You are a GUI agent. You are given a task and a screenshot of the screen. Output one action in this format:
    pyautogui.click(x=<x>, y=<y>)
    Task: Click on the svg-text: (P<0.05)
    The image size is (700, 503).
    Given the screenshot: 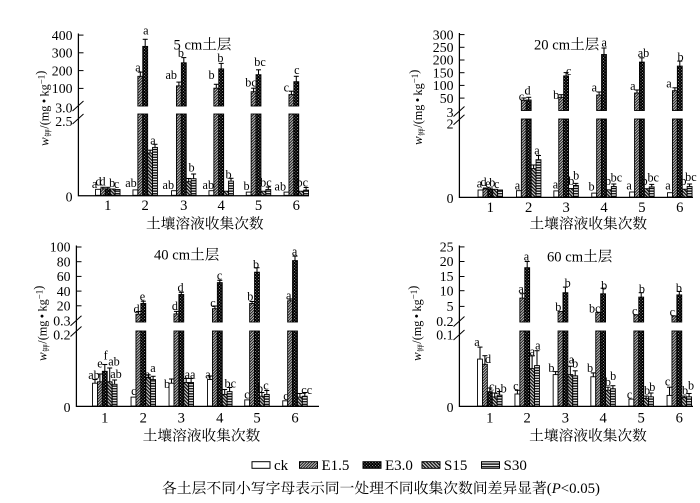 What is the action you would take?
    pyautogui.click(x=573, y=489)
    